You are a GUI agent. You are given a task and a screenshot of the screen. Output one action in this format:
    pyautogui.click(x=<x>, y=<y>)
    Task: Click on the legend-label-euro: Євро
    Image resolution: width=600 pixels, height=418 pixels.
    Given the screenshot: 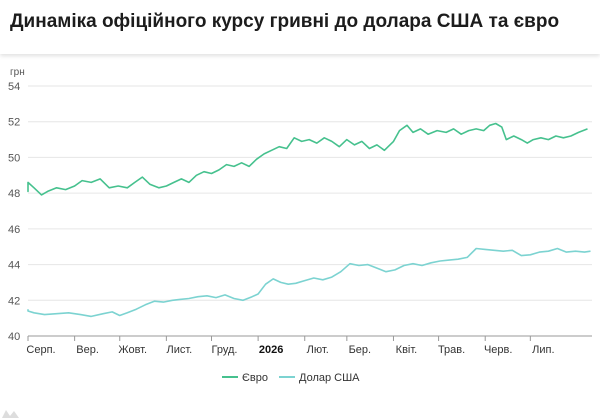 What is the action you would take?
    pyautogui.click(x=255, y=378)
    